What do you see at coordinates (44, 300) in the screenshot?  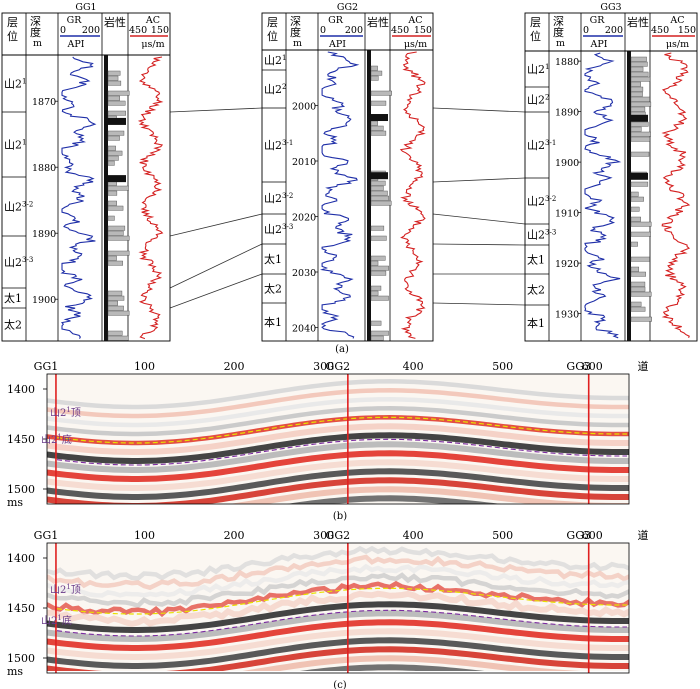 I see `depth-tick: 1900` at bounding box center [44, 300].